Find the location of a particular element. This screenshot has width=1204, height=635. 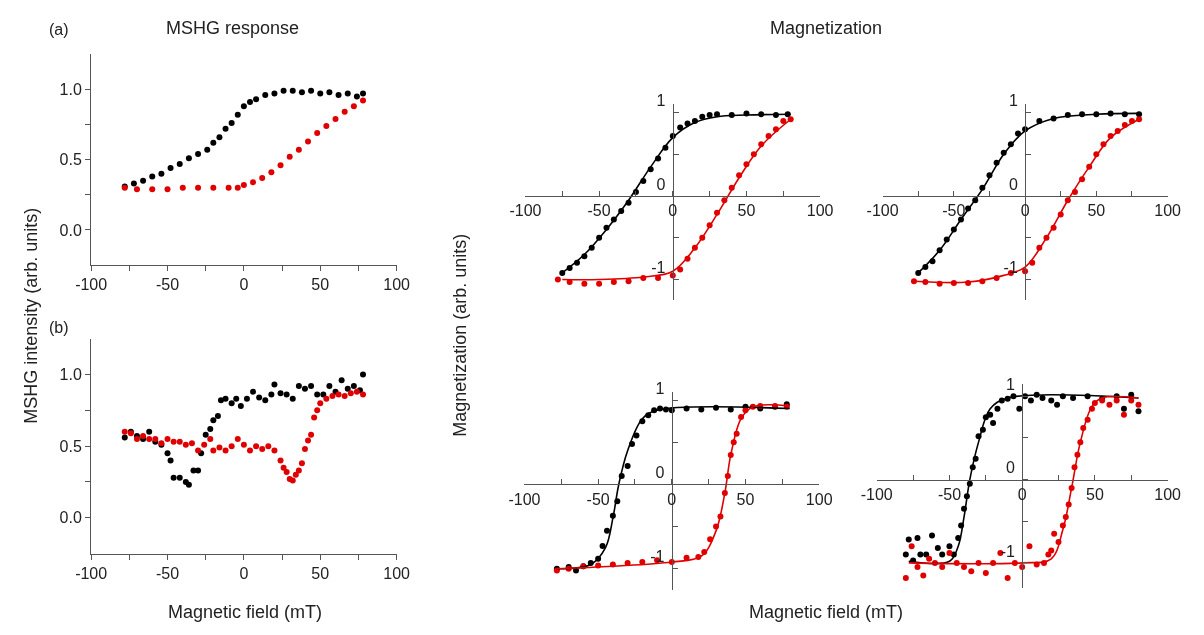

text: (b) is located at coordinates (59, 327).